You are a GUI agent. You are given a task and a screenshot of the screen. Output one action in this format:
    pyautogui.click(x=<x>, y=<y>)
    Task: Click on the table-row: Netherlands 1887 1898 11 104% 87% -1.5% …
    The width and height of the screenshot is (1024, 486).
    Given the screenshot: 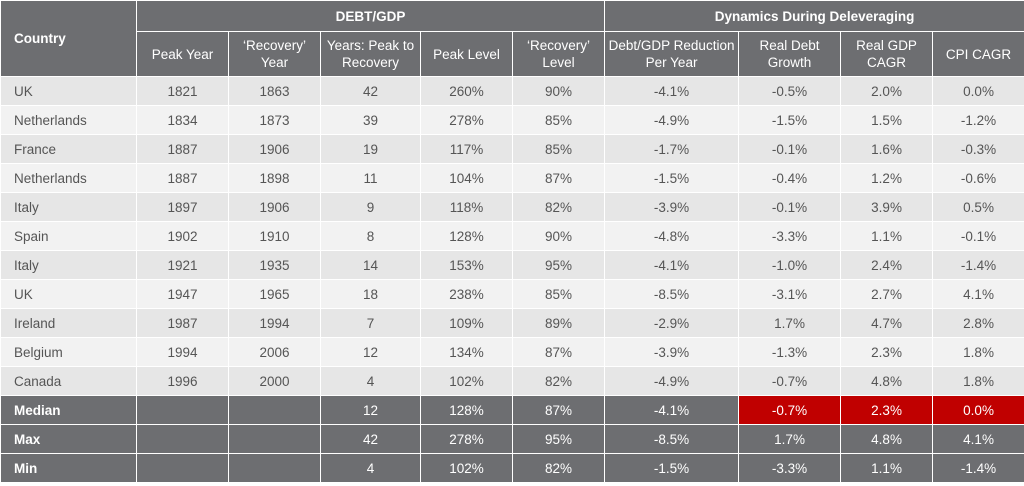 What is the action you would take?
    pyautogui.click(x=512, y=178)
    